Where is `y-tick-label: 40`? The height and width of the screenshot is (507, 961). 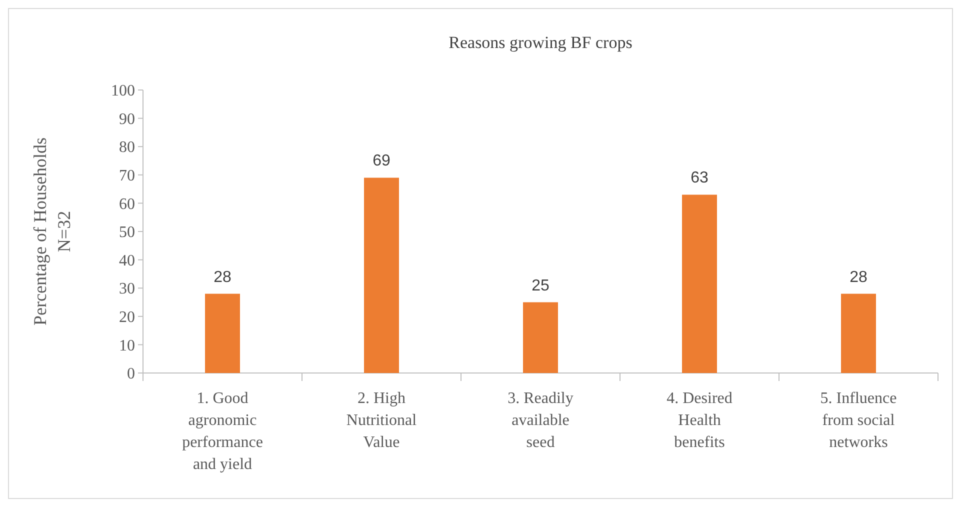 y-tick-label: 40 is located at coordinates (127, 261).